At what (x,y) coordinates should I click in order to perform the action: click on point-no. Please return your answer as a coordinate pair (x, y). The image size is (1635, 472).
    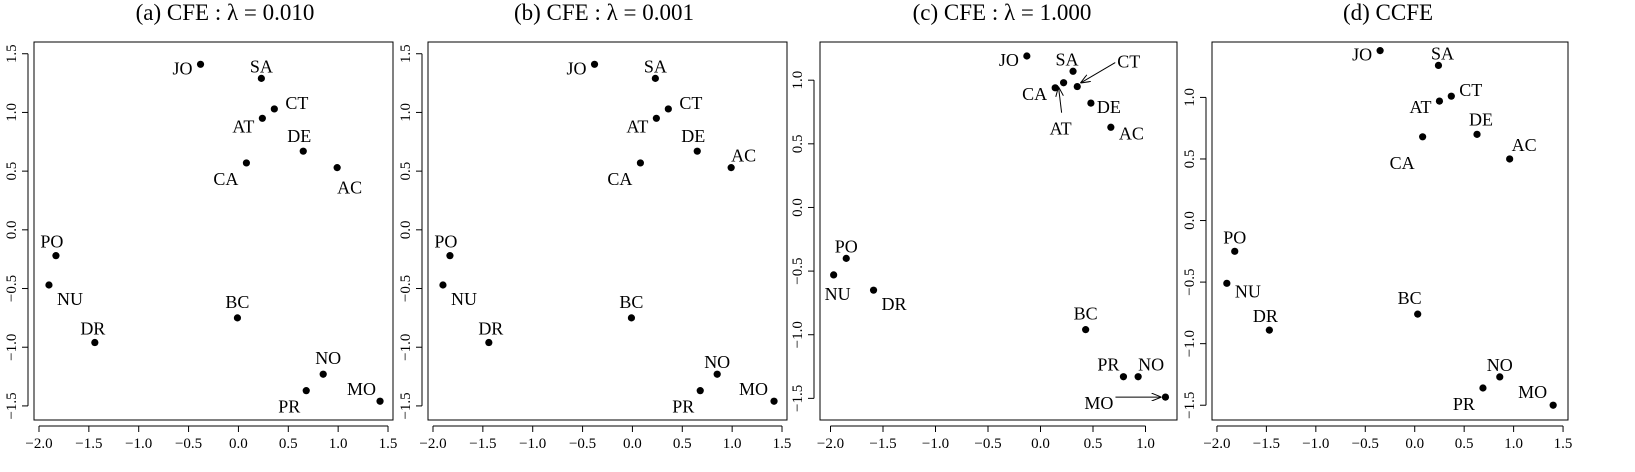
    Looking at the image, I should click on (1500, 377).